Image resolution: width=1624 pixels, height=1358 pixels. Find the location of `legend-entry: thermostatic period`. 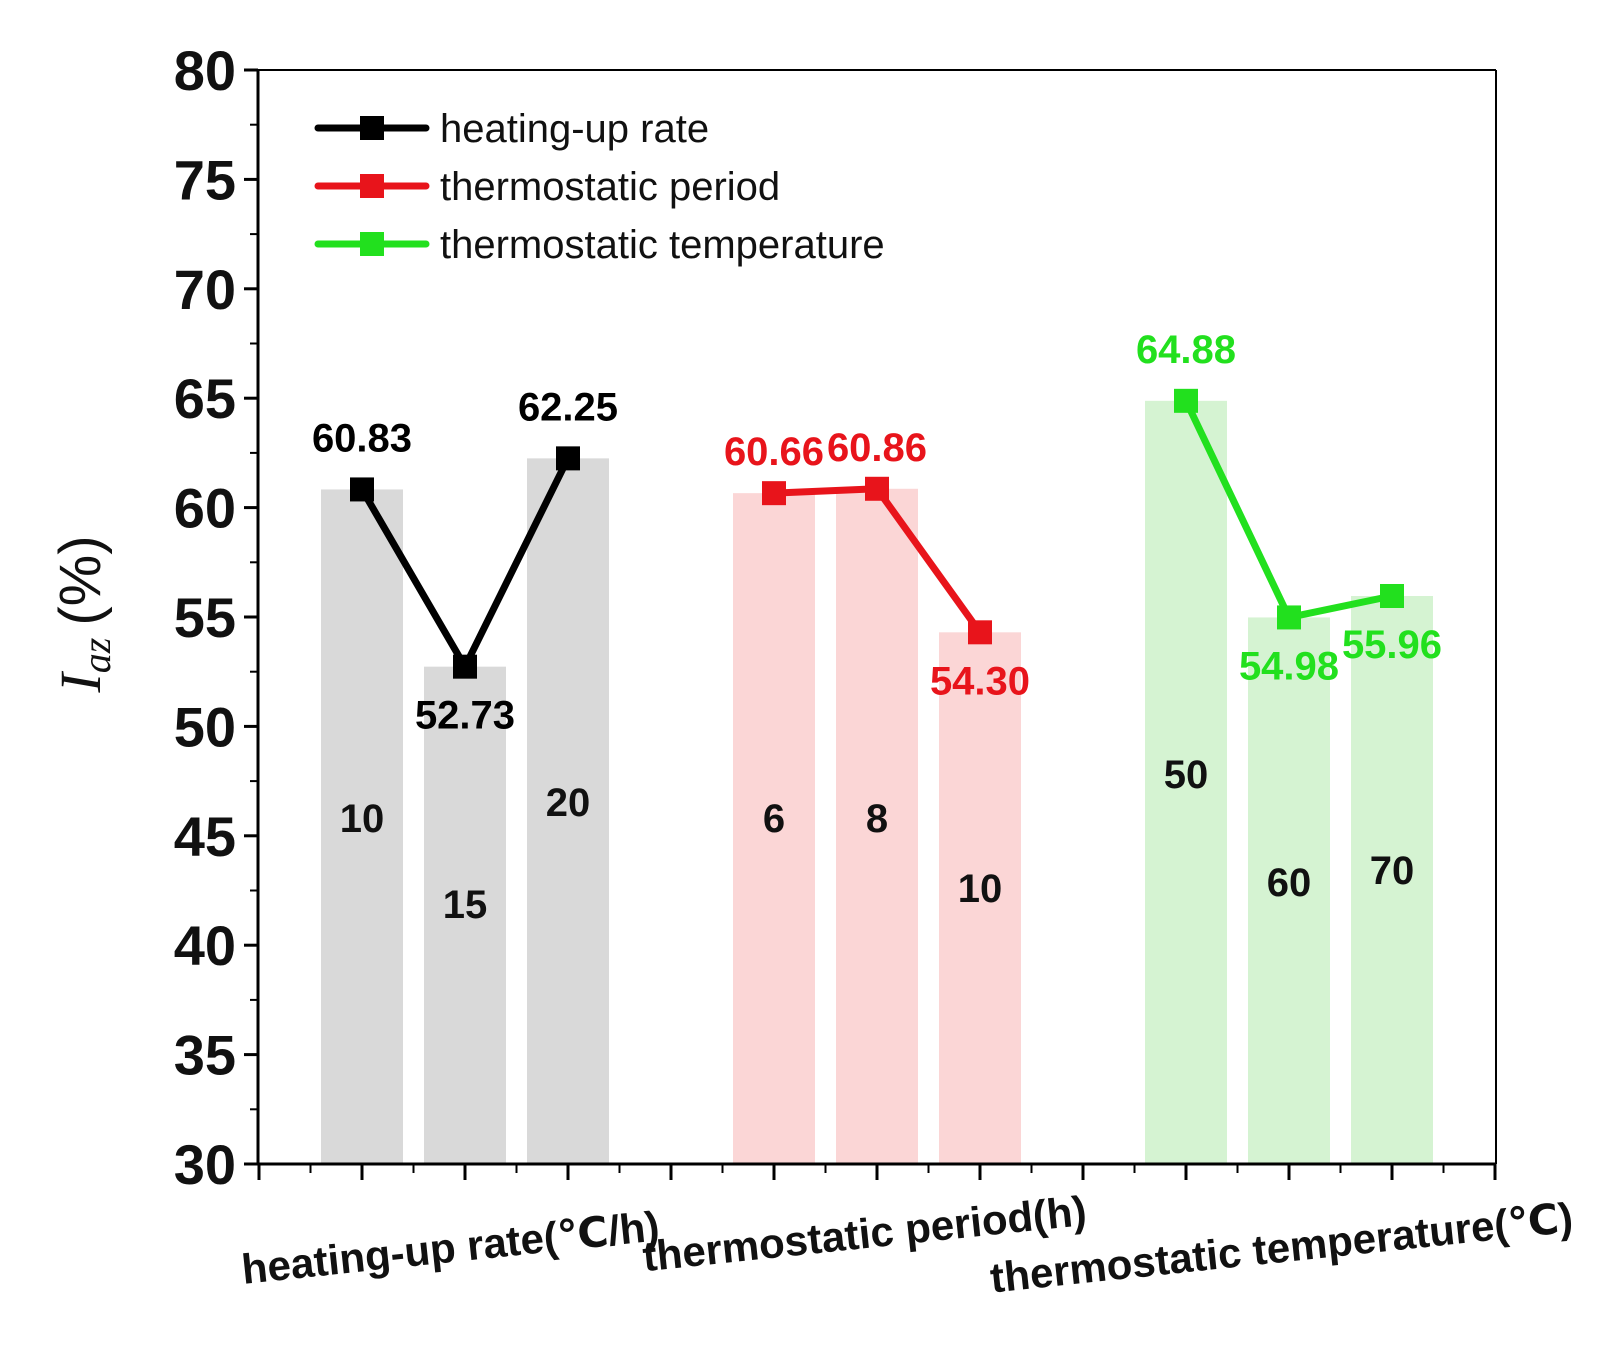

legend-entry: thermostatic period is located at coordinates (610, 187).